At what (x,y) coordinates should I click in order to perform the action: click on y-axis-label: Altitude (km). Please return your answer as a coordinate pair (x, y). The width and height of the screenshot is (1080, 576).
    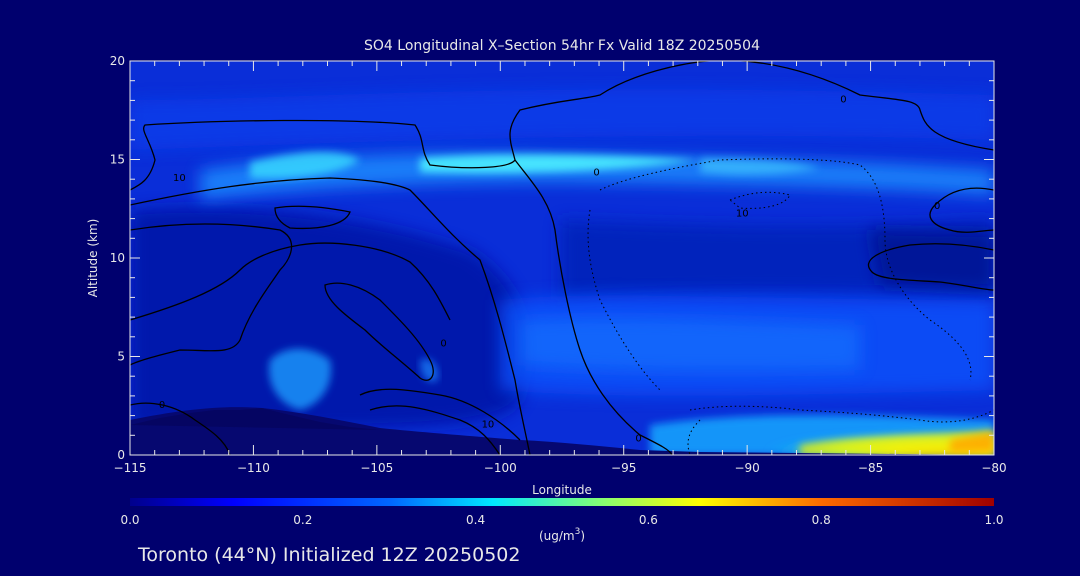
    Looking at the image, I should click on (93, 258).